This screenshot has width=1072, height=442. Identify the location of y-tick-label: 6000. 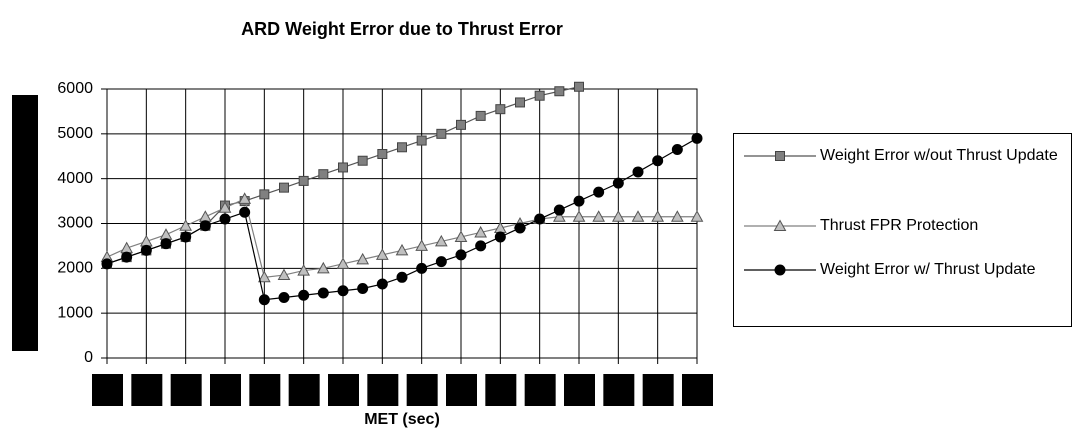
(75, 88).